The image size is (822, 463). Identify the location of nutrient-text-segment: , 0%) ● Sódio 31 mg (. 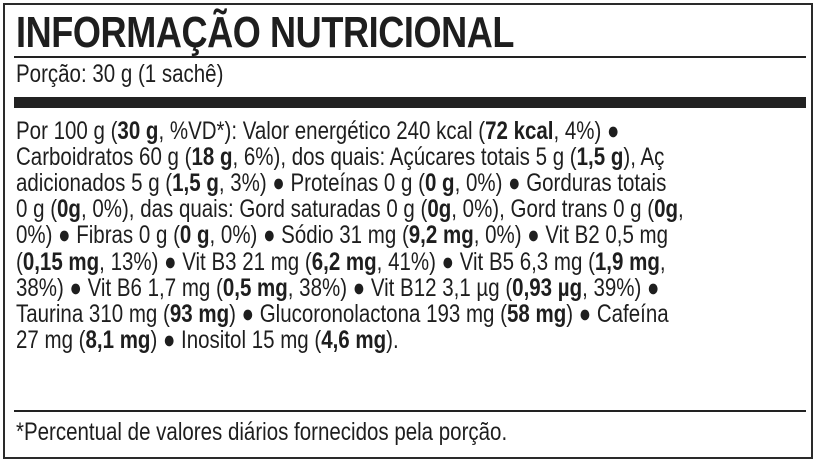
(309, 235).